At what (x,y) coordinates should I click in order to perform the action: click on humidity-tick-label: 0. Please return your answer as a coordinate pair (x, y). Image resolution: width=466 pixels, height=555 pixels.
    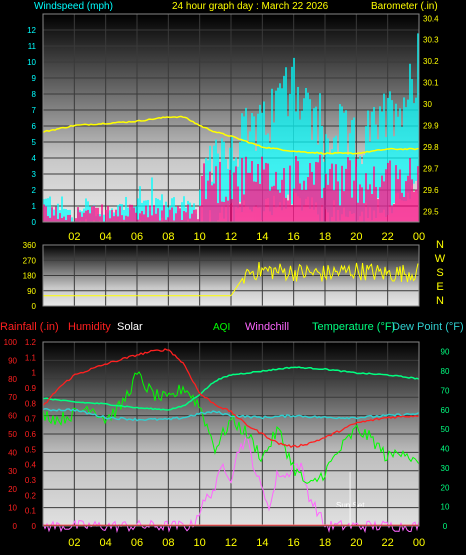
    Looking at the image, I should click on (15, 526).